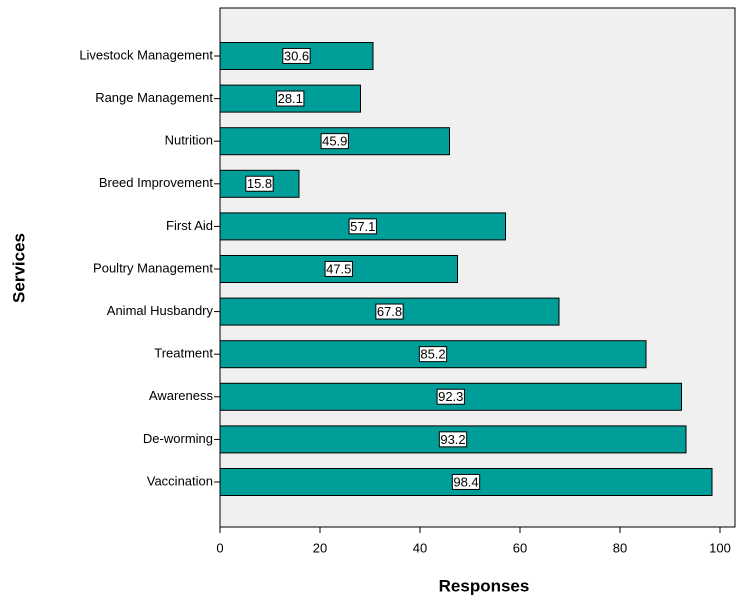  I want to click on data-label: 85.2, so click(432, 354).